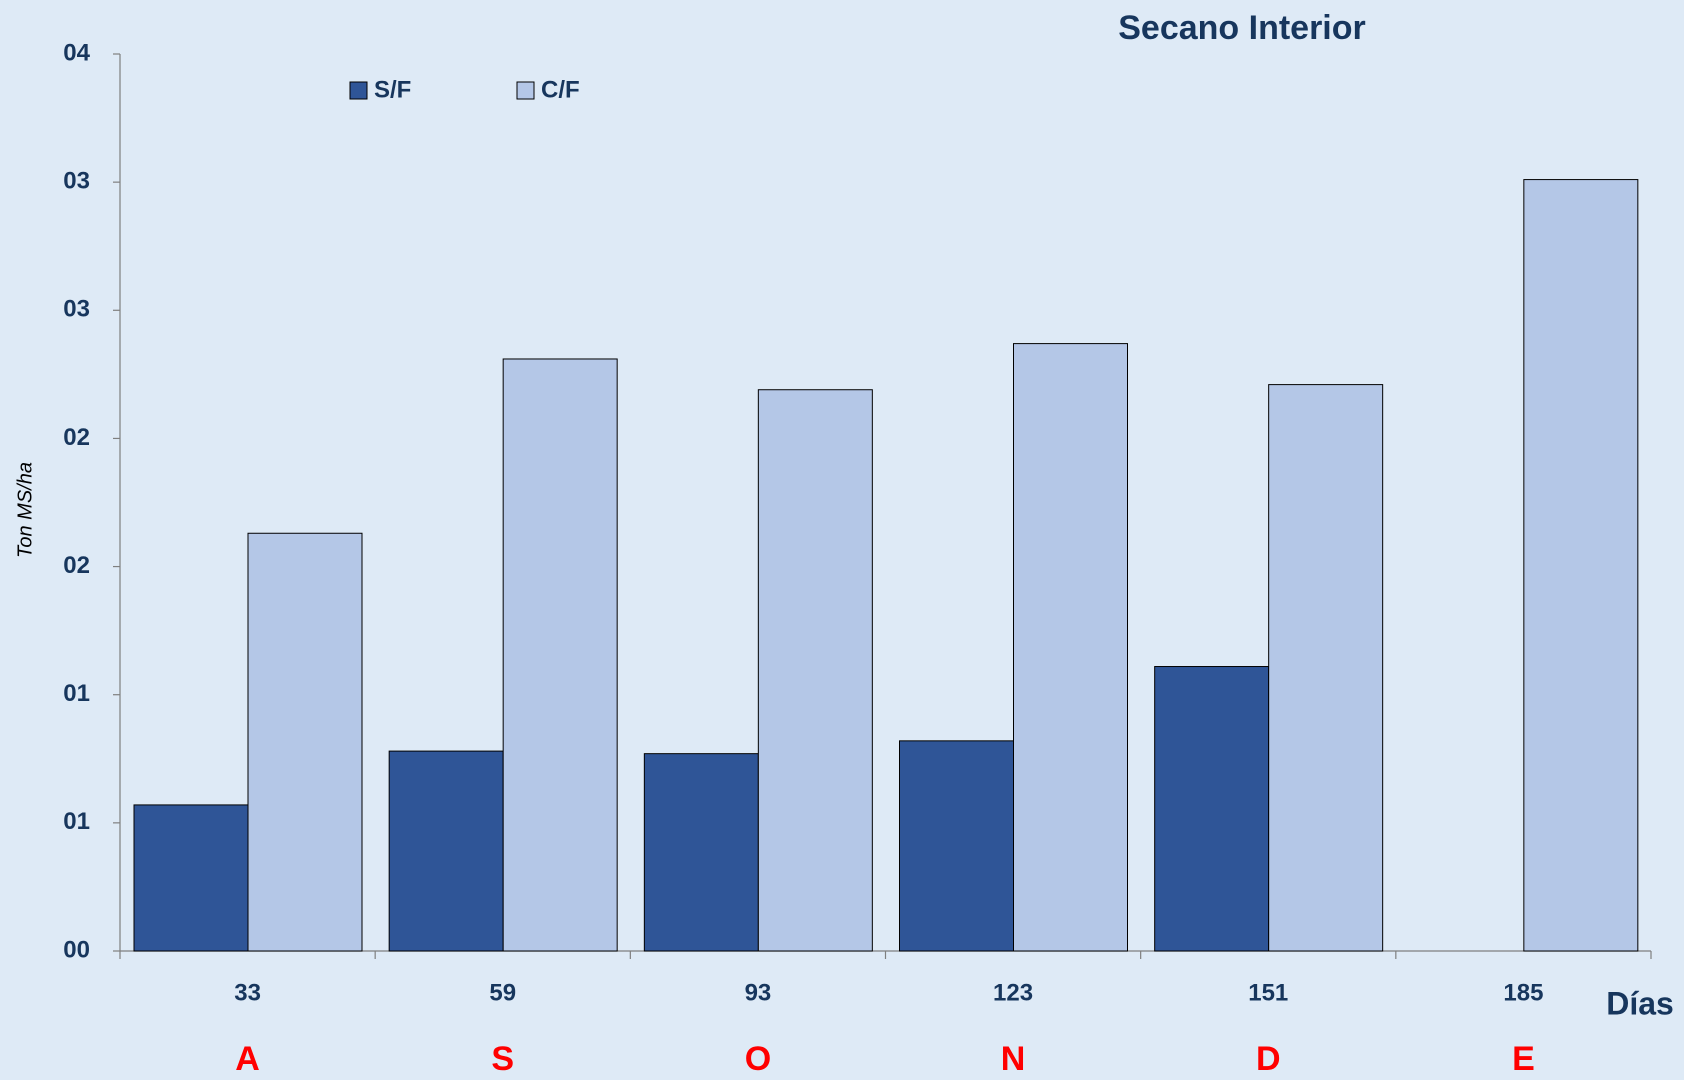 The image size is (1684, 1080). Describe the element at coordinates (1268, 992) in the screenshot. I see `x-tick-label: 151` at that location.